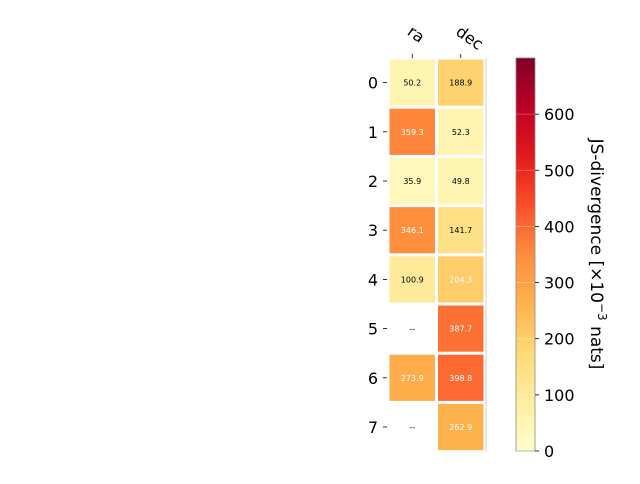 The image size is (640, 484). I want to click on colorbar-ticks: 0 100 200 300 400 500 600, so click(545, 283).